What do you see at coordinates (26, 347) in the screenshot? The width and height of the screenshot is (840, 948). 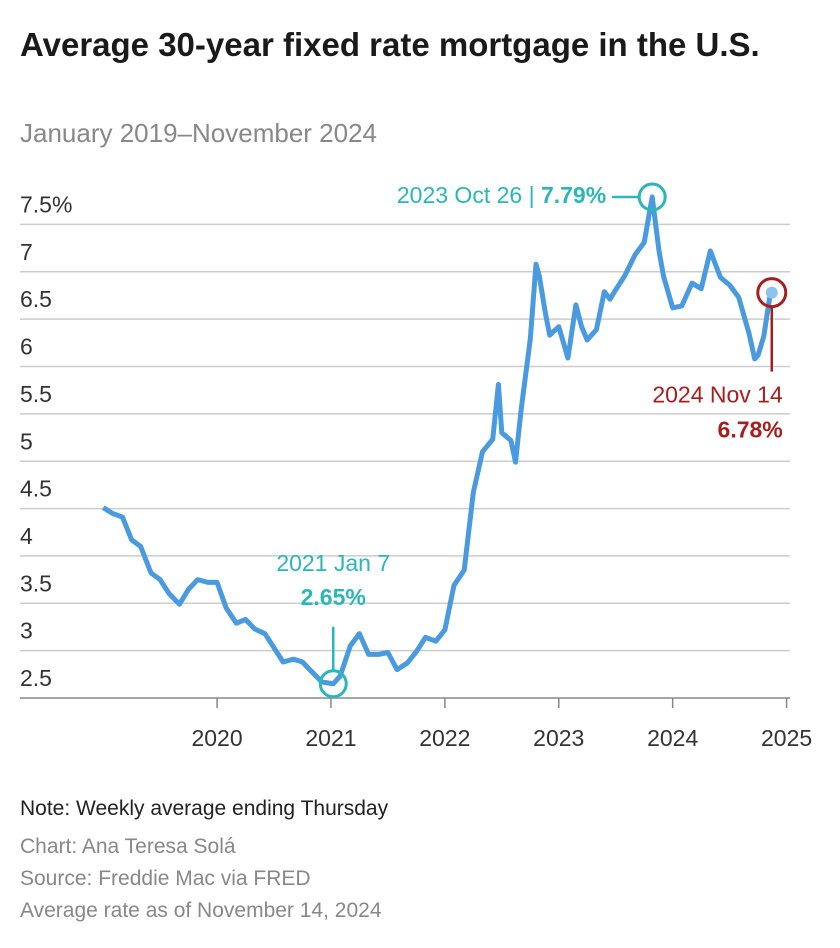 I see `y-tick-label: 6` at bounding box center [26, 347].